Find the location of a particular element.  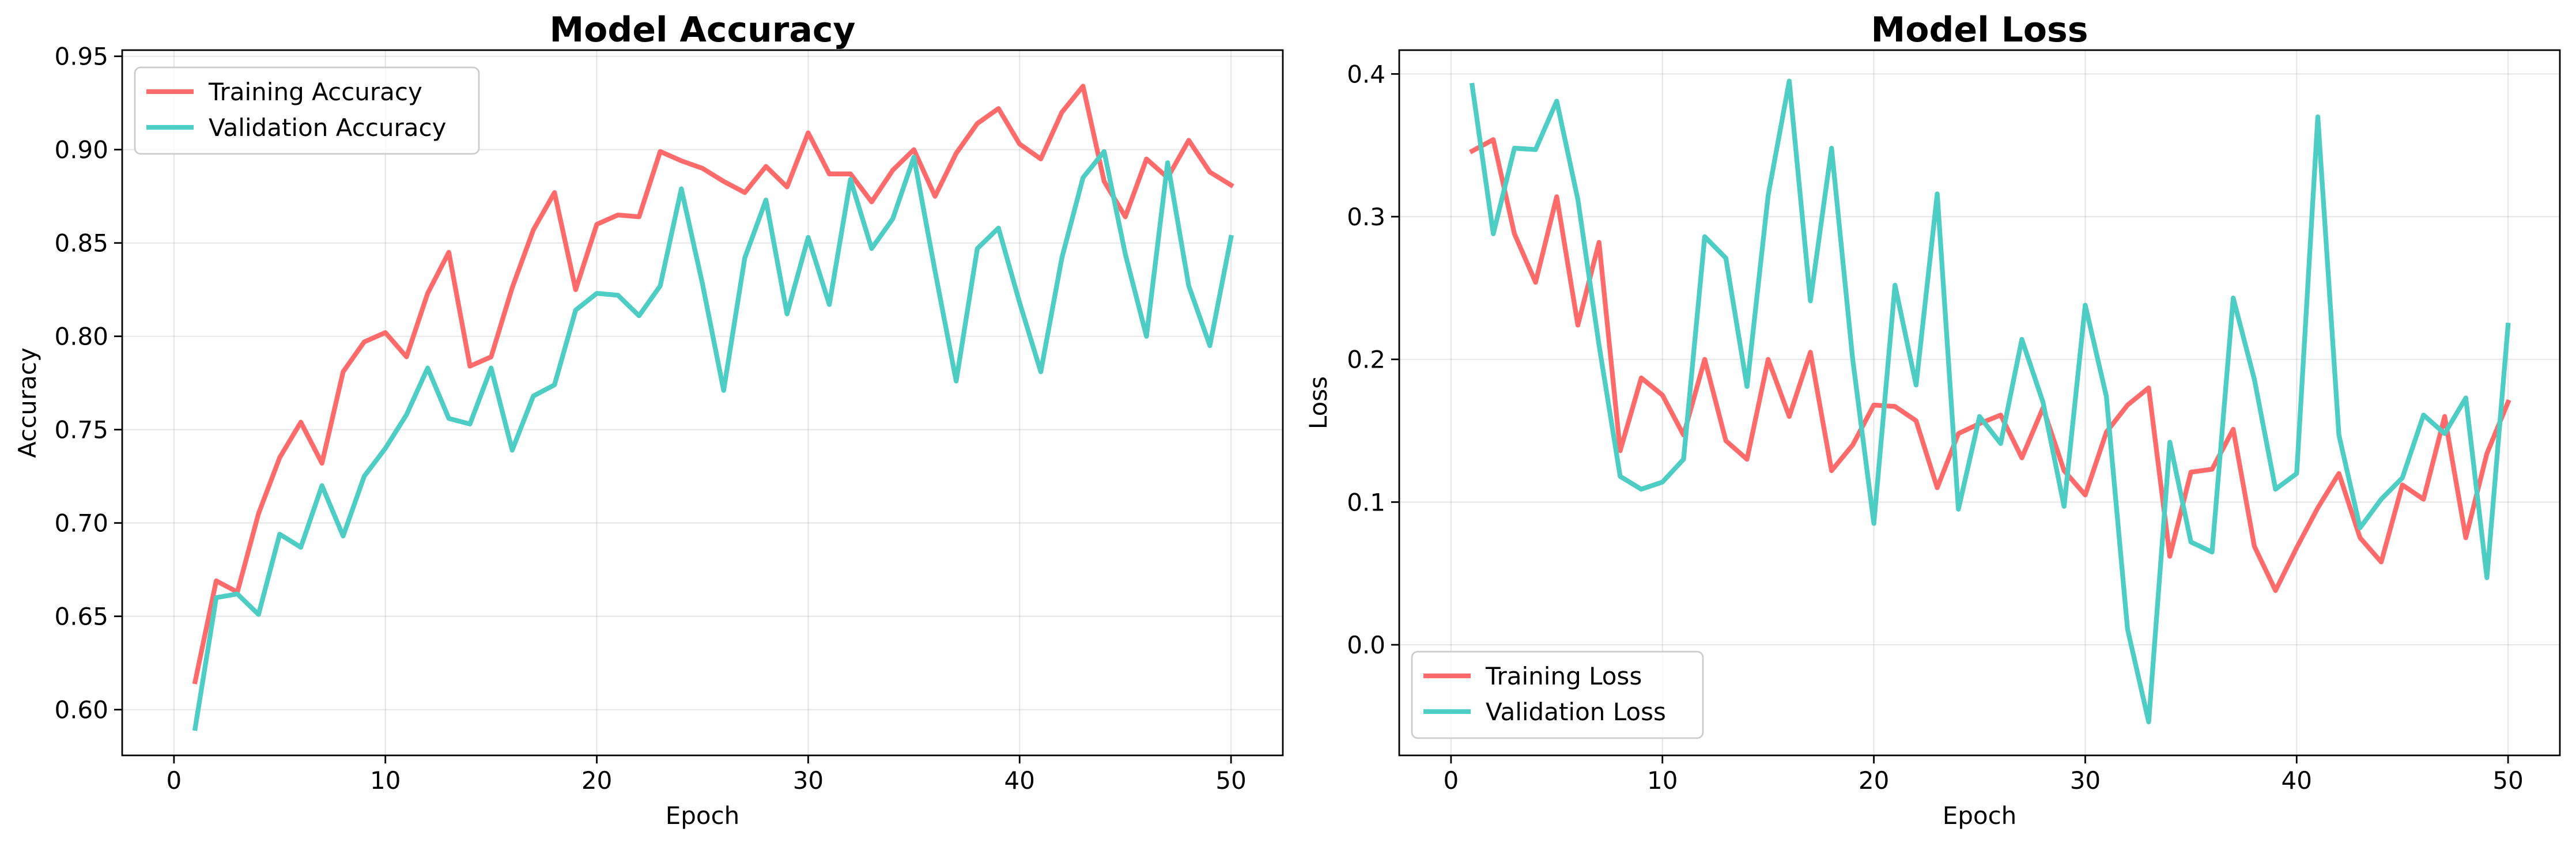

loss-x-axis-label: Epoch is located at coordinates (1980, 815).